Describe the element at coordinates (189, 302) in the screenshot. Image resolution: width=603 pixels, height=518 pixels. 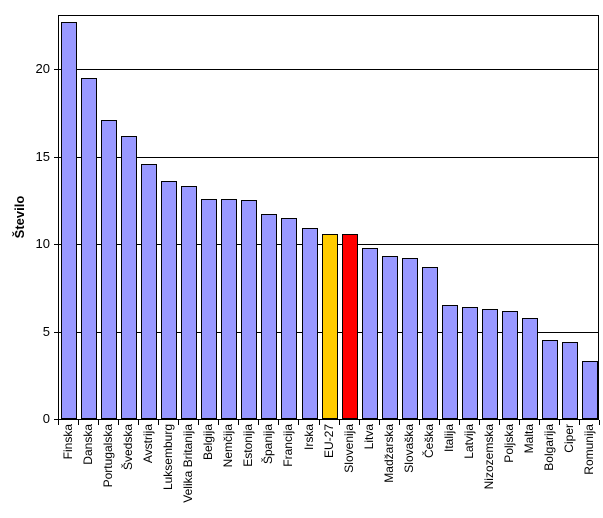
I see `bar-velika-britanija` at that location.